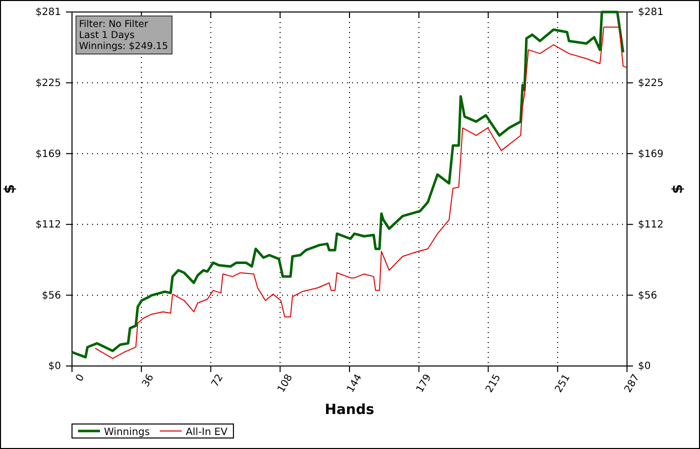 The height and width of the screenshot is (449, 700). What do you see at coordinates (207, 432) in the screenshot?
I see `legend-label: All-In EV` at bounding box center [207, 432].